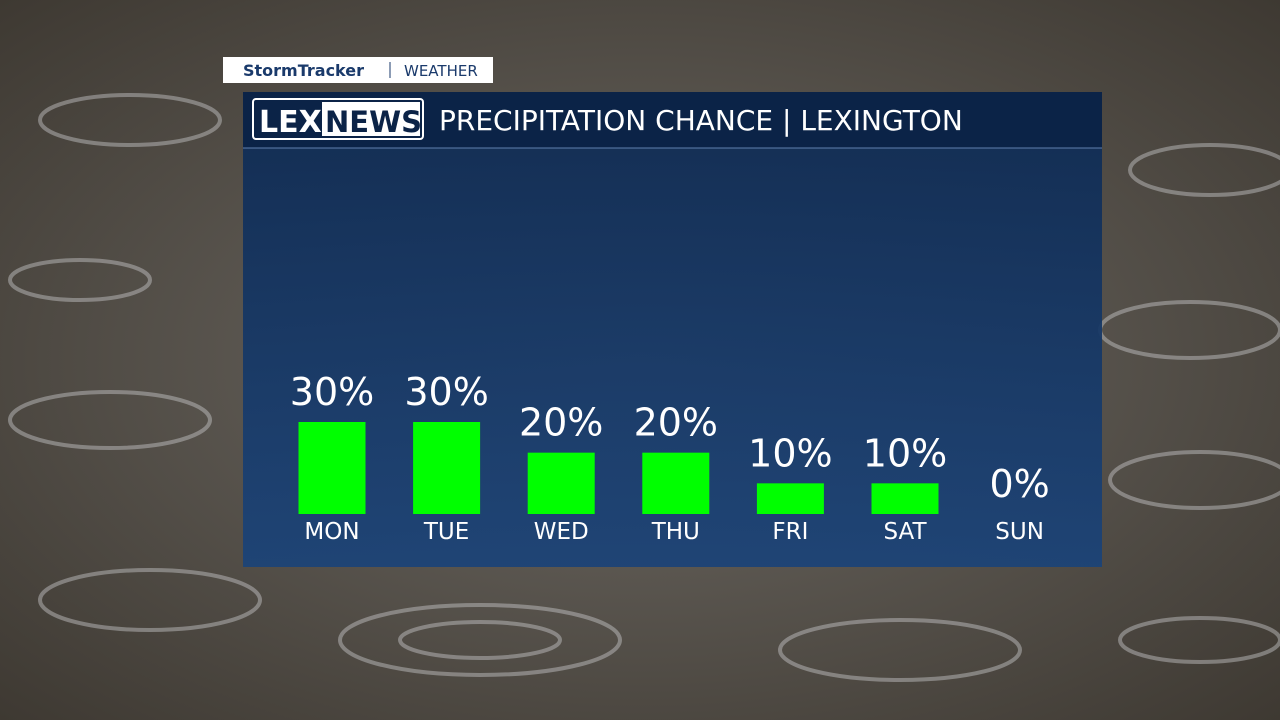 The image size is (1280, 724). Describe the element at coordinates (303, 70) in the screenshot. I see `tag-brand: StormTracker` at that location.